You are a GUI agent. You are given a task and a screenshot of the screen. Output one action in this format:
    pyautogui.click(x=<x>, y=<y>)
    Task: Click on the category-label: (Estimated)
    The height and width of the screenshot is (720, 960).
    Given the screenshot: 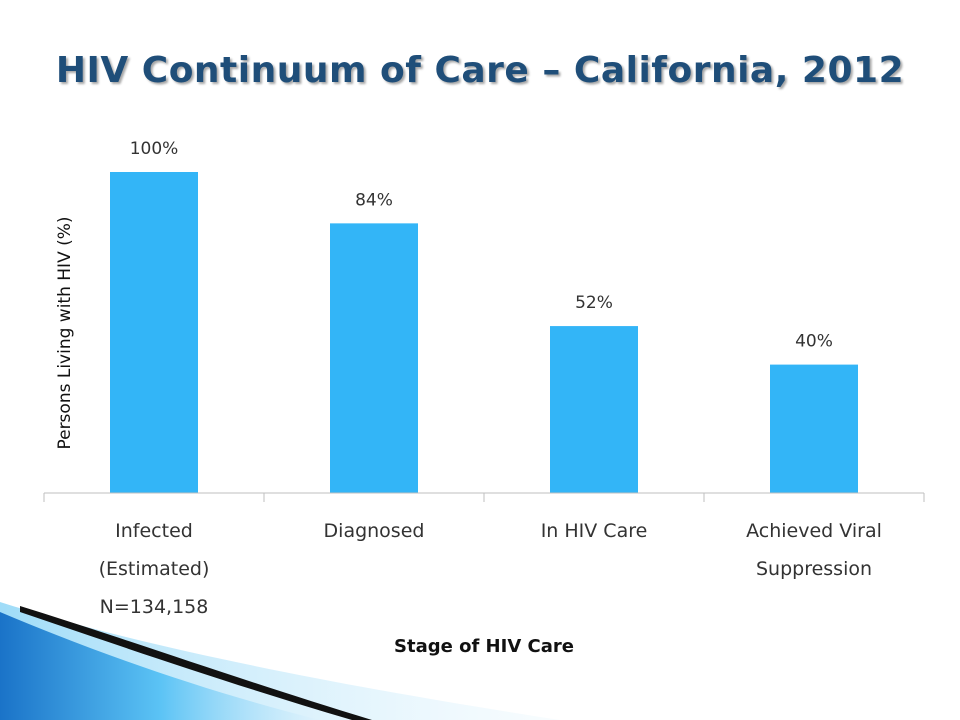 What is the action you would take?
    pyautogui.click(x=154, y=569)
    